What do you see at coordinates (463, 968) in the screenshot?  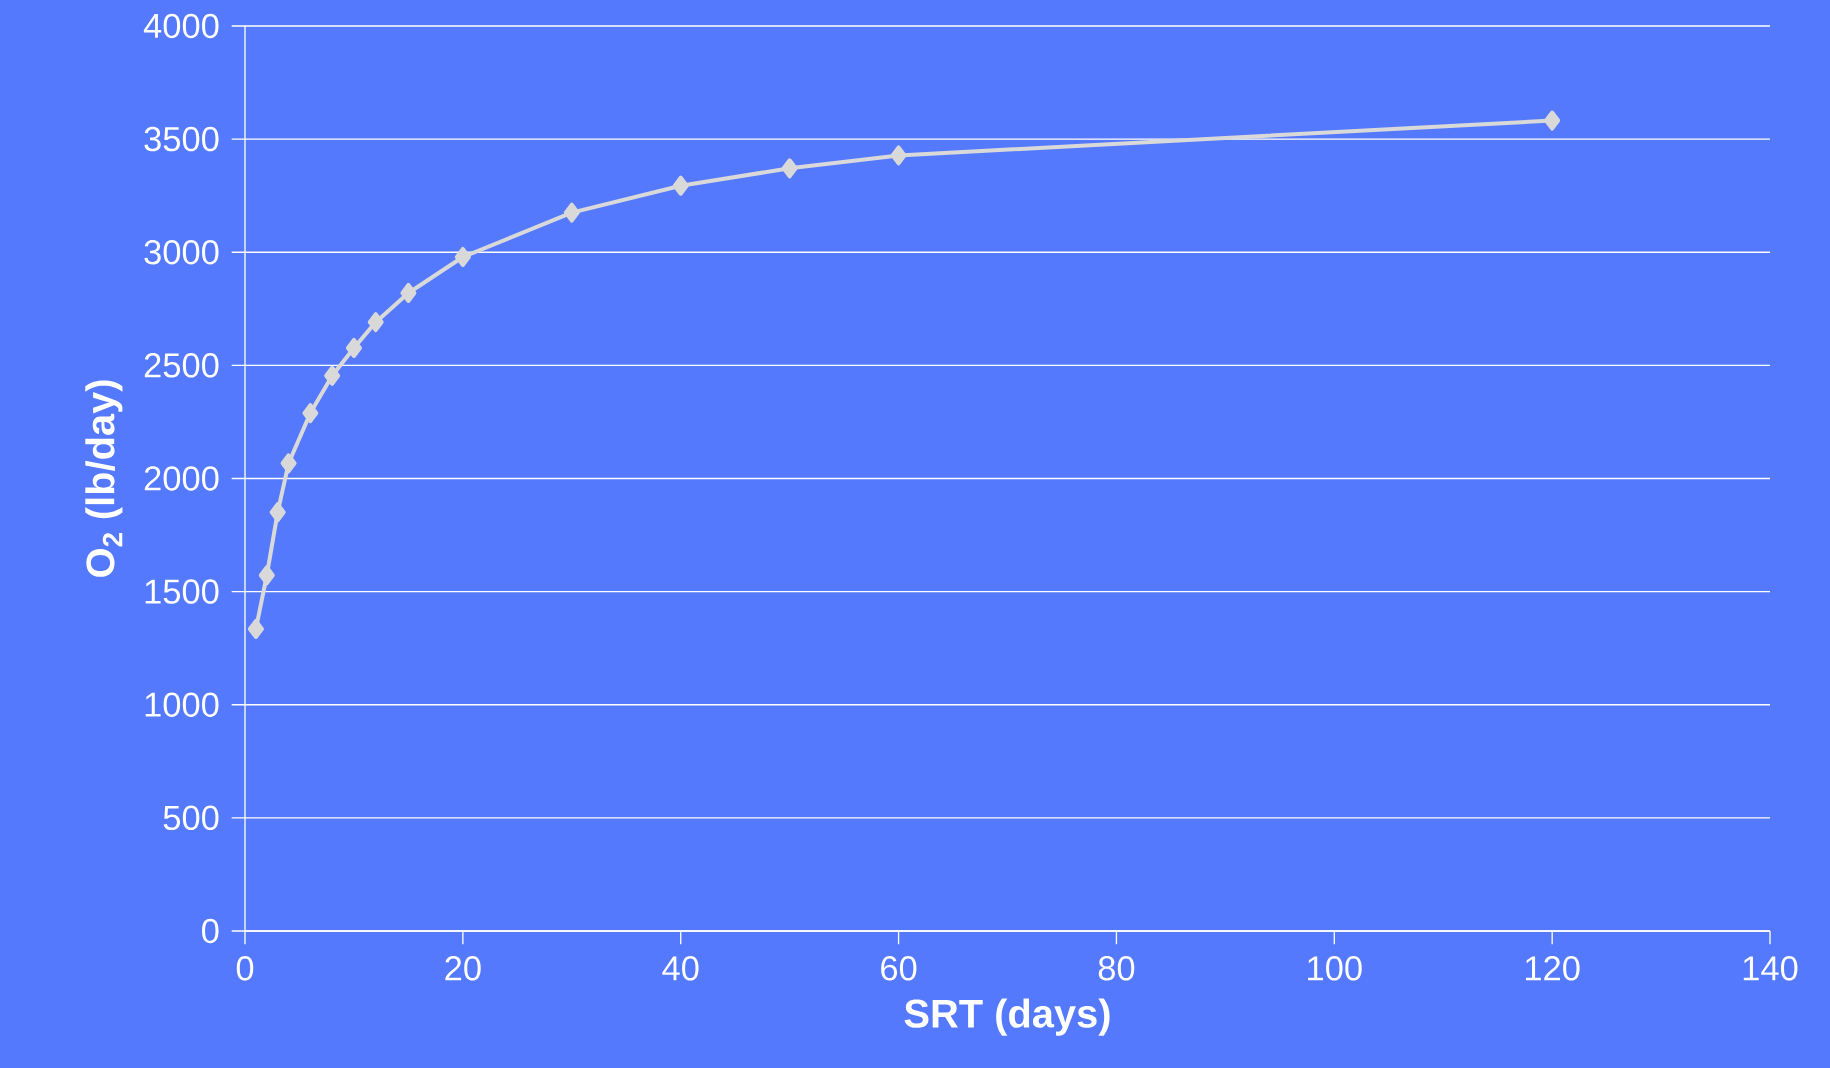 I see `x-tick-label: 20` at bounding box center [463, 968].